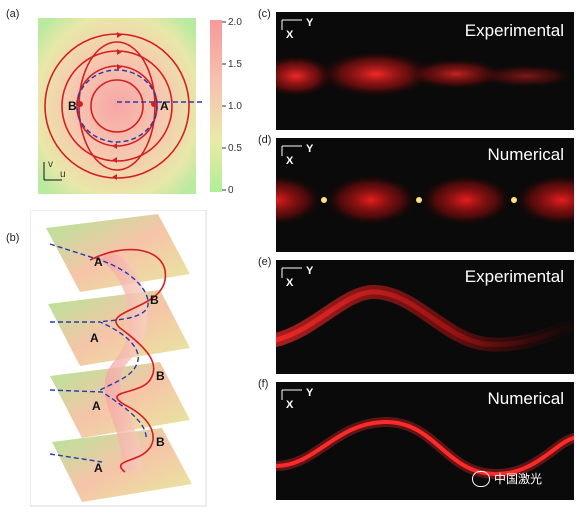 This screenshot has width=580, height=515. What do you see at coordinates (525, 154) in the screenshot?
I see `panel-d-title: Numerical` at bounding box center [525, 154].